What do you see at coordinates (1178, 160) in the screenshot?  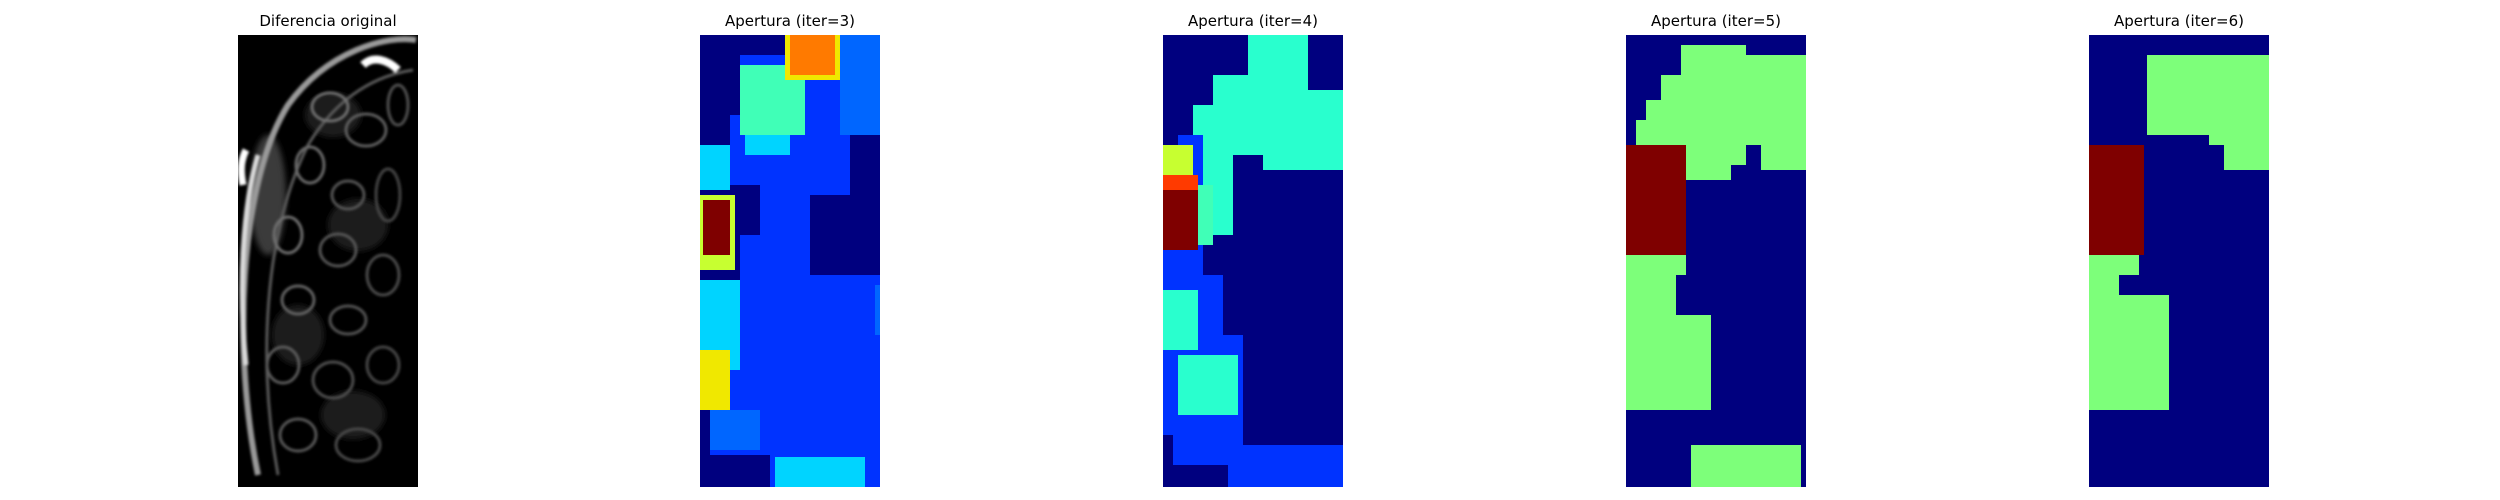 I see `region-yellow-green` at bounding box center [1178, 160].